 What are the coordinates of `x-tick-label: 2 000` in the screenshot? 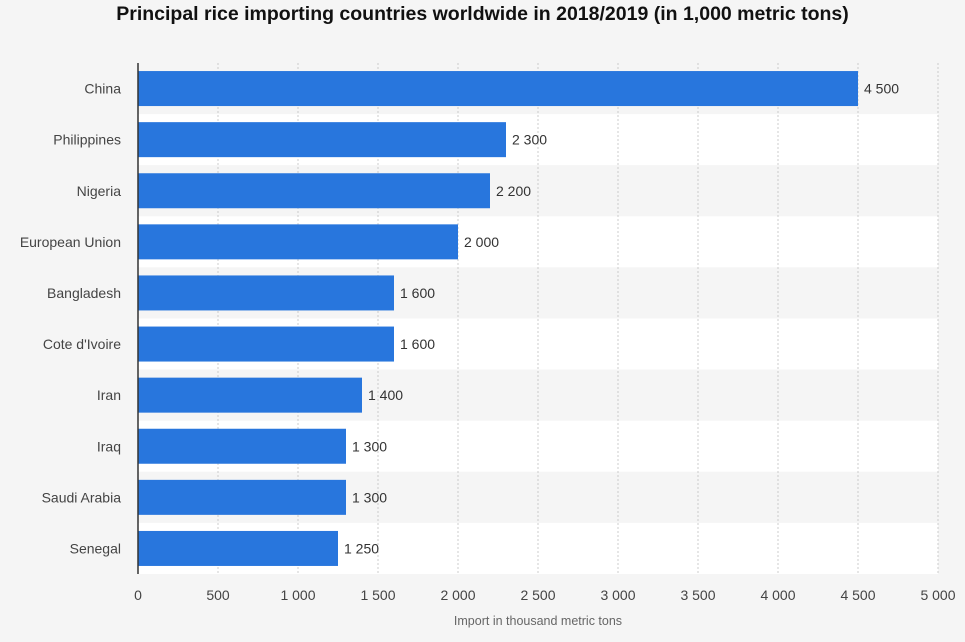 It's located at (457, 595).